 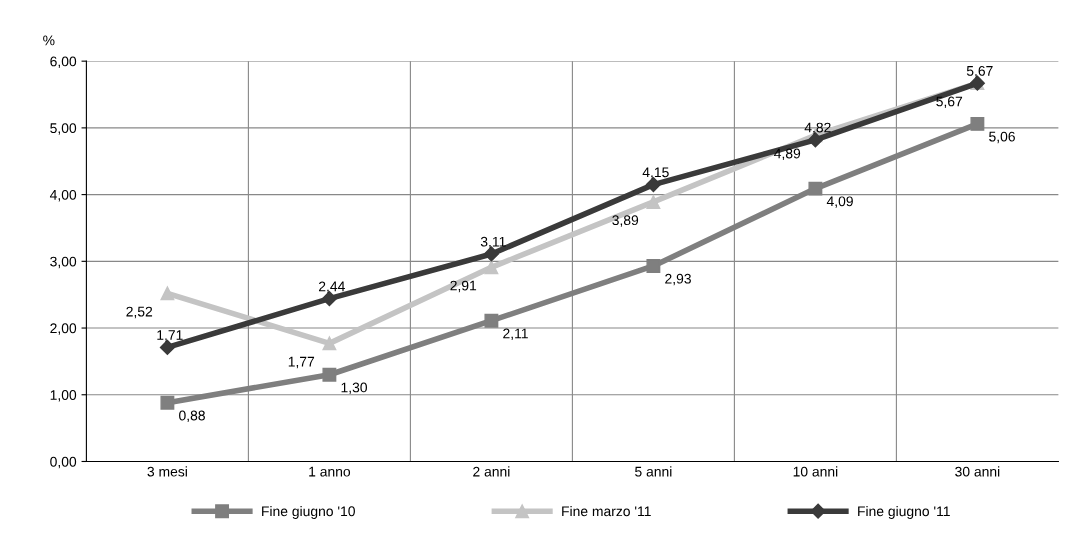 What do you see at coordinates (63, 329) in the screenshot?
I see `y-tick-label: 2,00` at bounding box center [63, 329].